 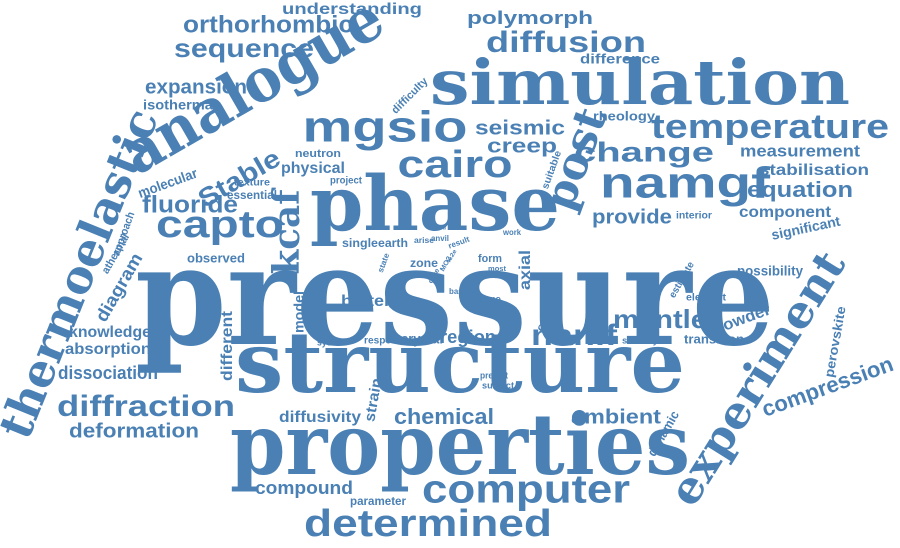 I want to click on word-ambient: ambient, so click(x=616, y=417).